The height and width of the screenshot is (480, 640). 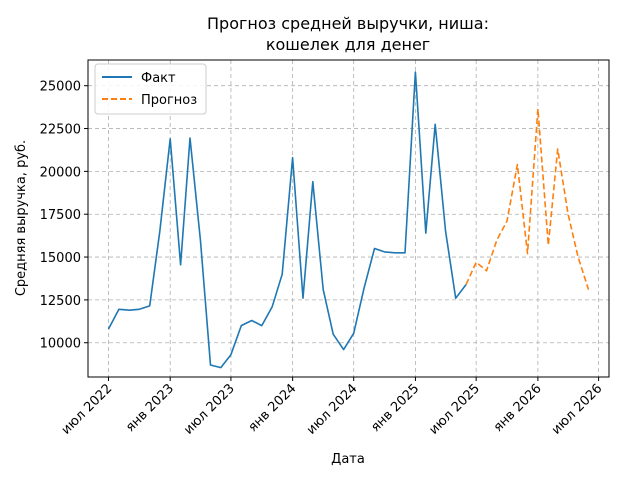 What do you see at coordinates (527, 199) in the screenshot?
I see `series-line-forecast` at bounding box center [527, 199].